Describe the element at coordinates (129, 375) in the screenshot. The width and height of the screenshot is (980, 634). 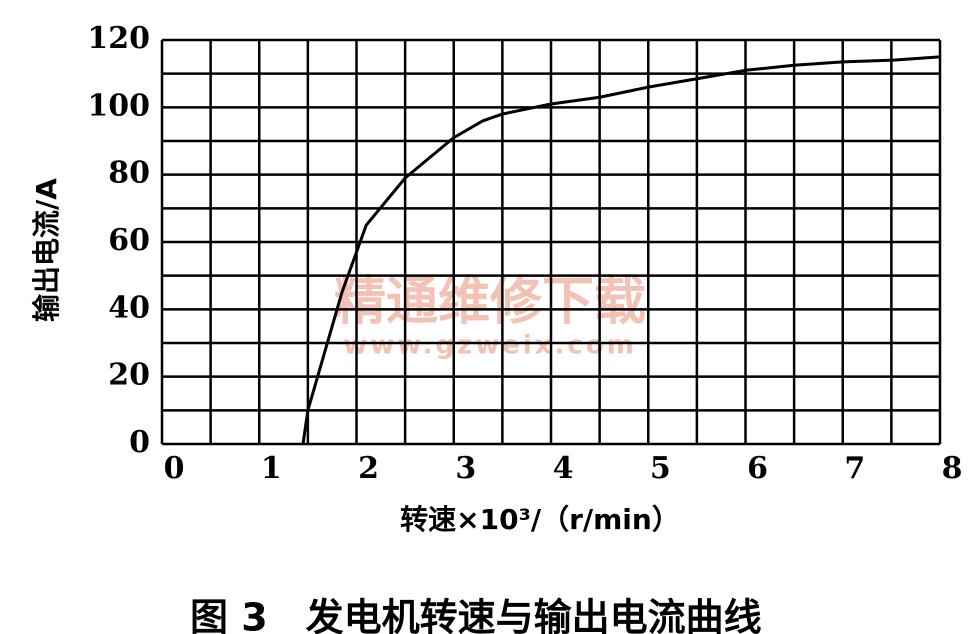
I see `y-tick-label: 20` at that location.